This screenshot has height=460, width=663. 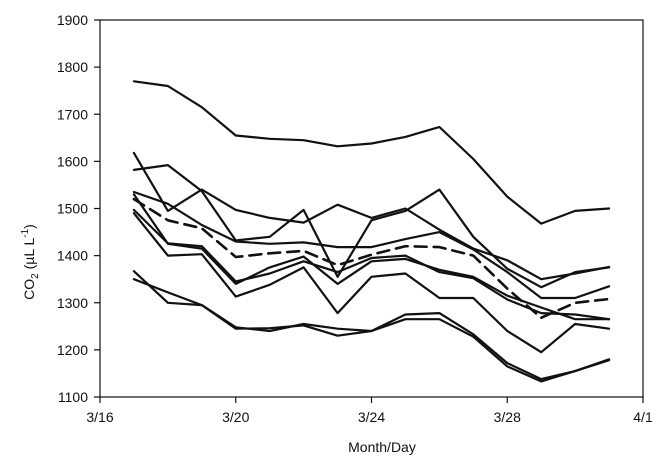 What do you see at coordinates (72, 161) in the screenshot?
I see `y-tick-label: 1600` at bounding box center [72, 161].